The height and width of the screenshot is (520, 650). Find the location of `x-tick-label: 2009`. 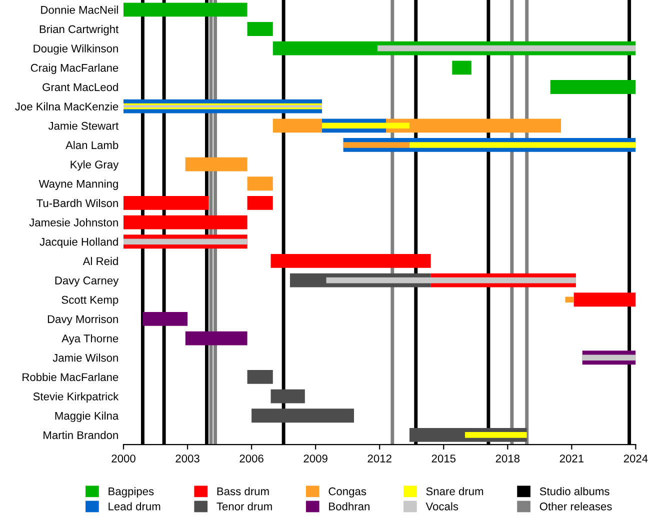

x-tick-label: 2009 is located at coordinates (316, 458).